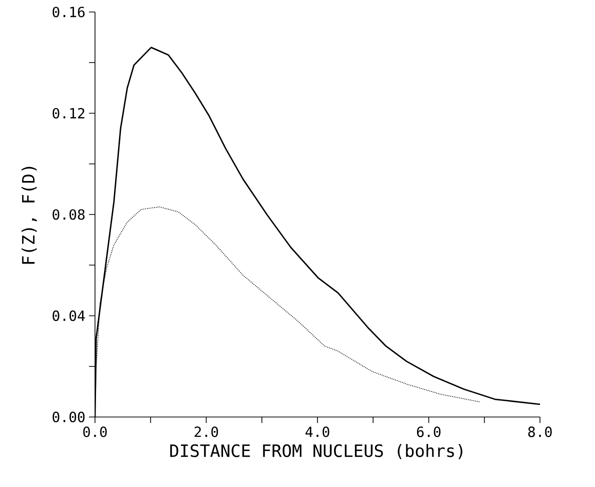 The height and width of the screenshot is (487, 595). I want to click on y-tick-label: 0.16, so click(68, 12).